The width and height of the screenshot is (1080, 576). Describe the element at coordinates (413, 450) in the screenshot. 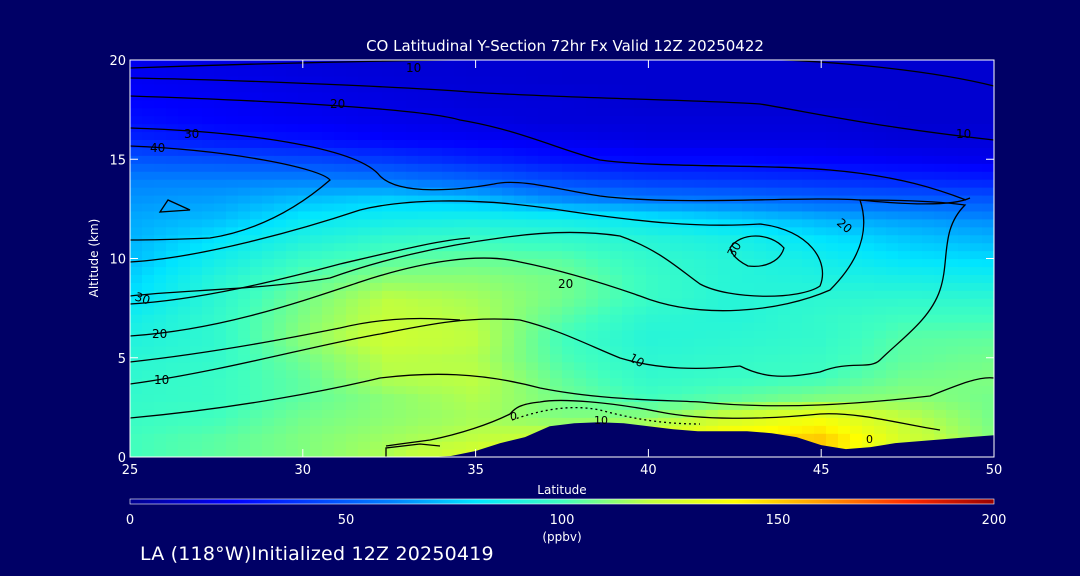

I see `contour-line-0-b` at that location.